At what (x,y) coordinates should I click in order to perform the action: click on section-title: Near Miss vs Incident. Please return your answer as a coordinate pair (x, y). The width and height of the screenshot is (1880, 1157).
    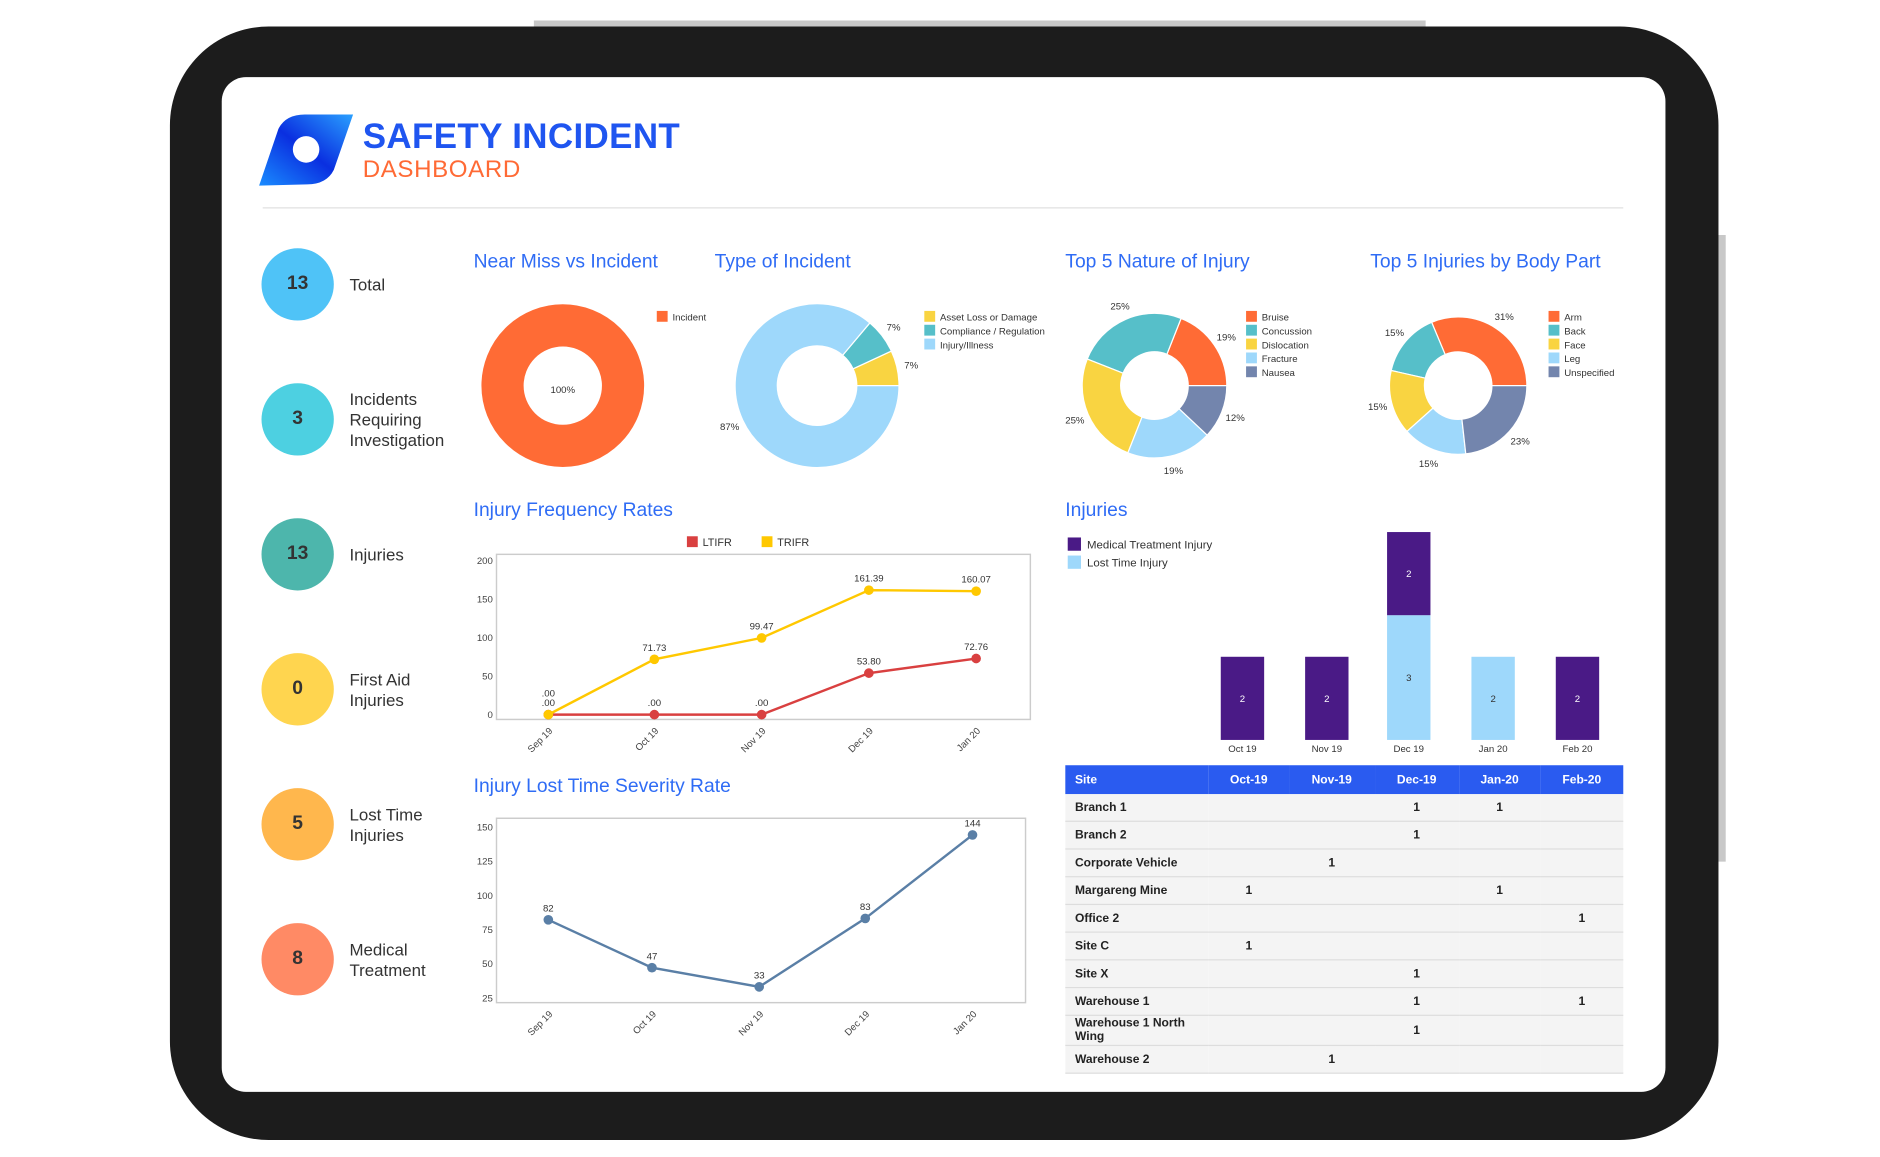
    Looking at the image, I should click on (565, 262).